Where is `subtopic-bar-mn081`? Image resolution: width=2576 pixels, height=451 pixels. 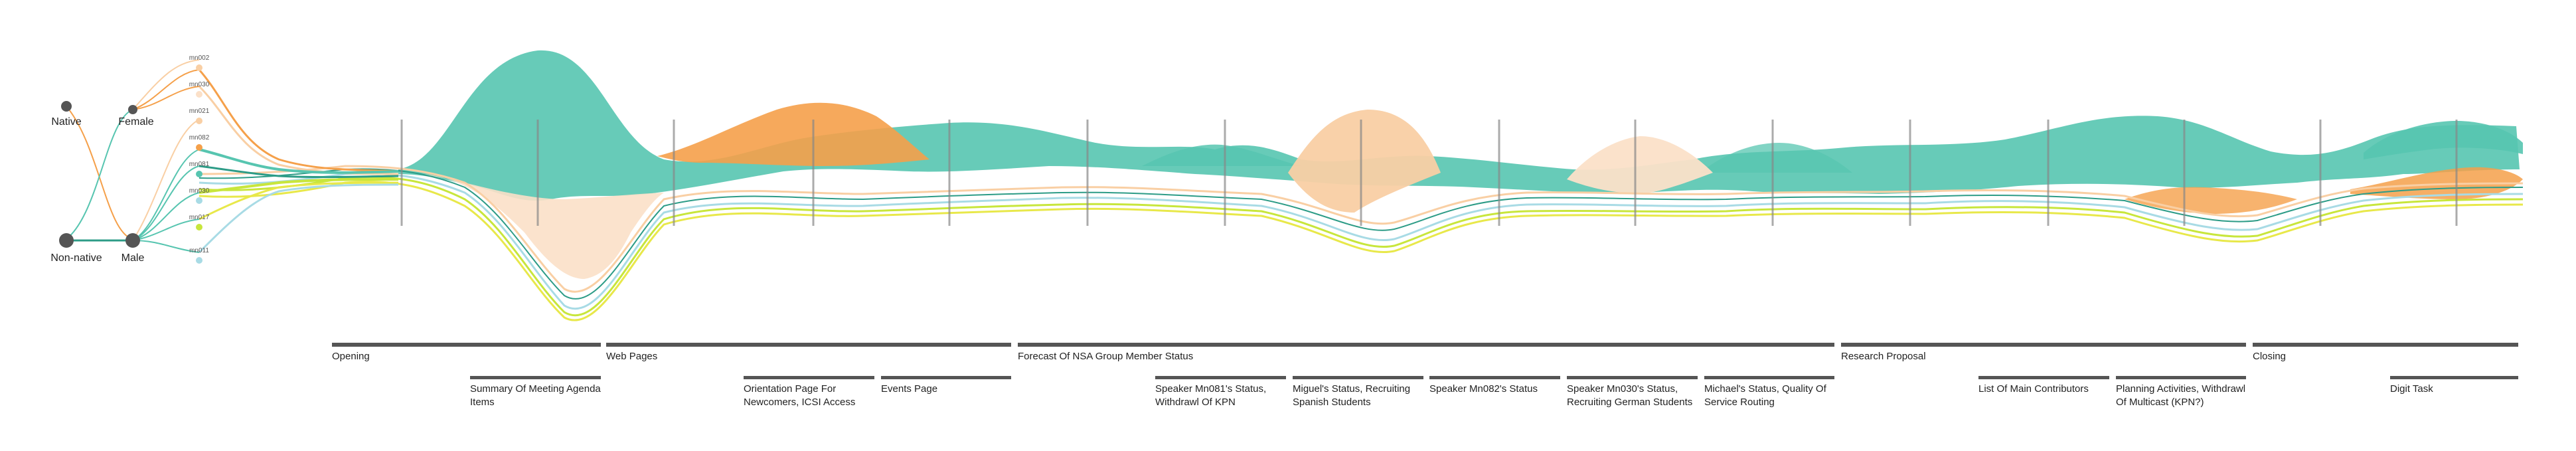 subtopic-bar-mn081 is located at coordinates (1220, 377).